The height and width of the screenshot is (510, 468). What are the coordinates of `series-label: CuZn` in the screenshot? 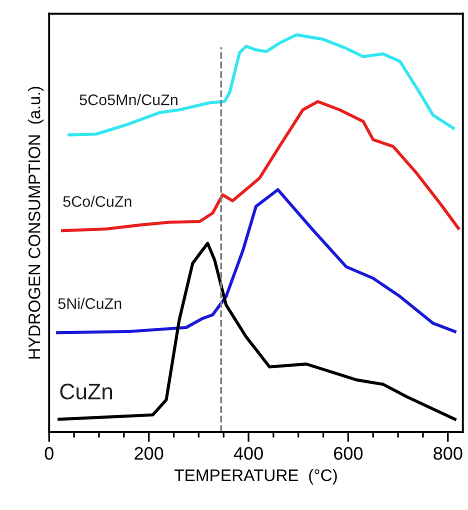 It's located at (86, 392).